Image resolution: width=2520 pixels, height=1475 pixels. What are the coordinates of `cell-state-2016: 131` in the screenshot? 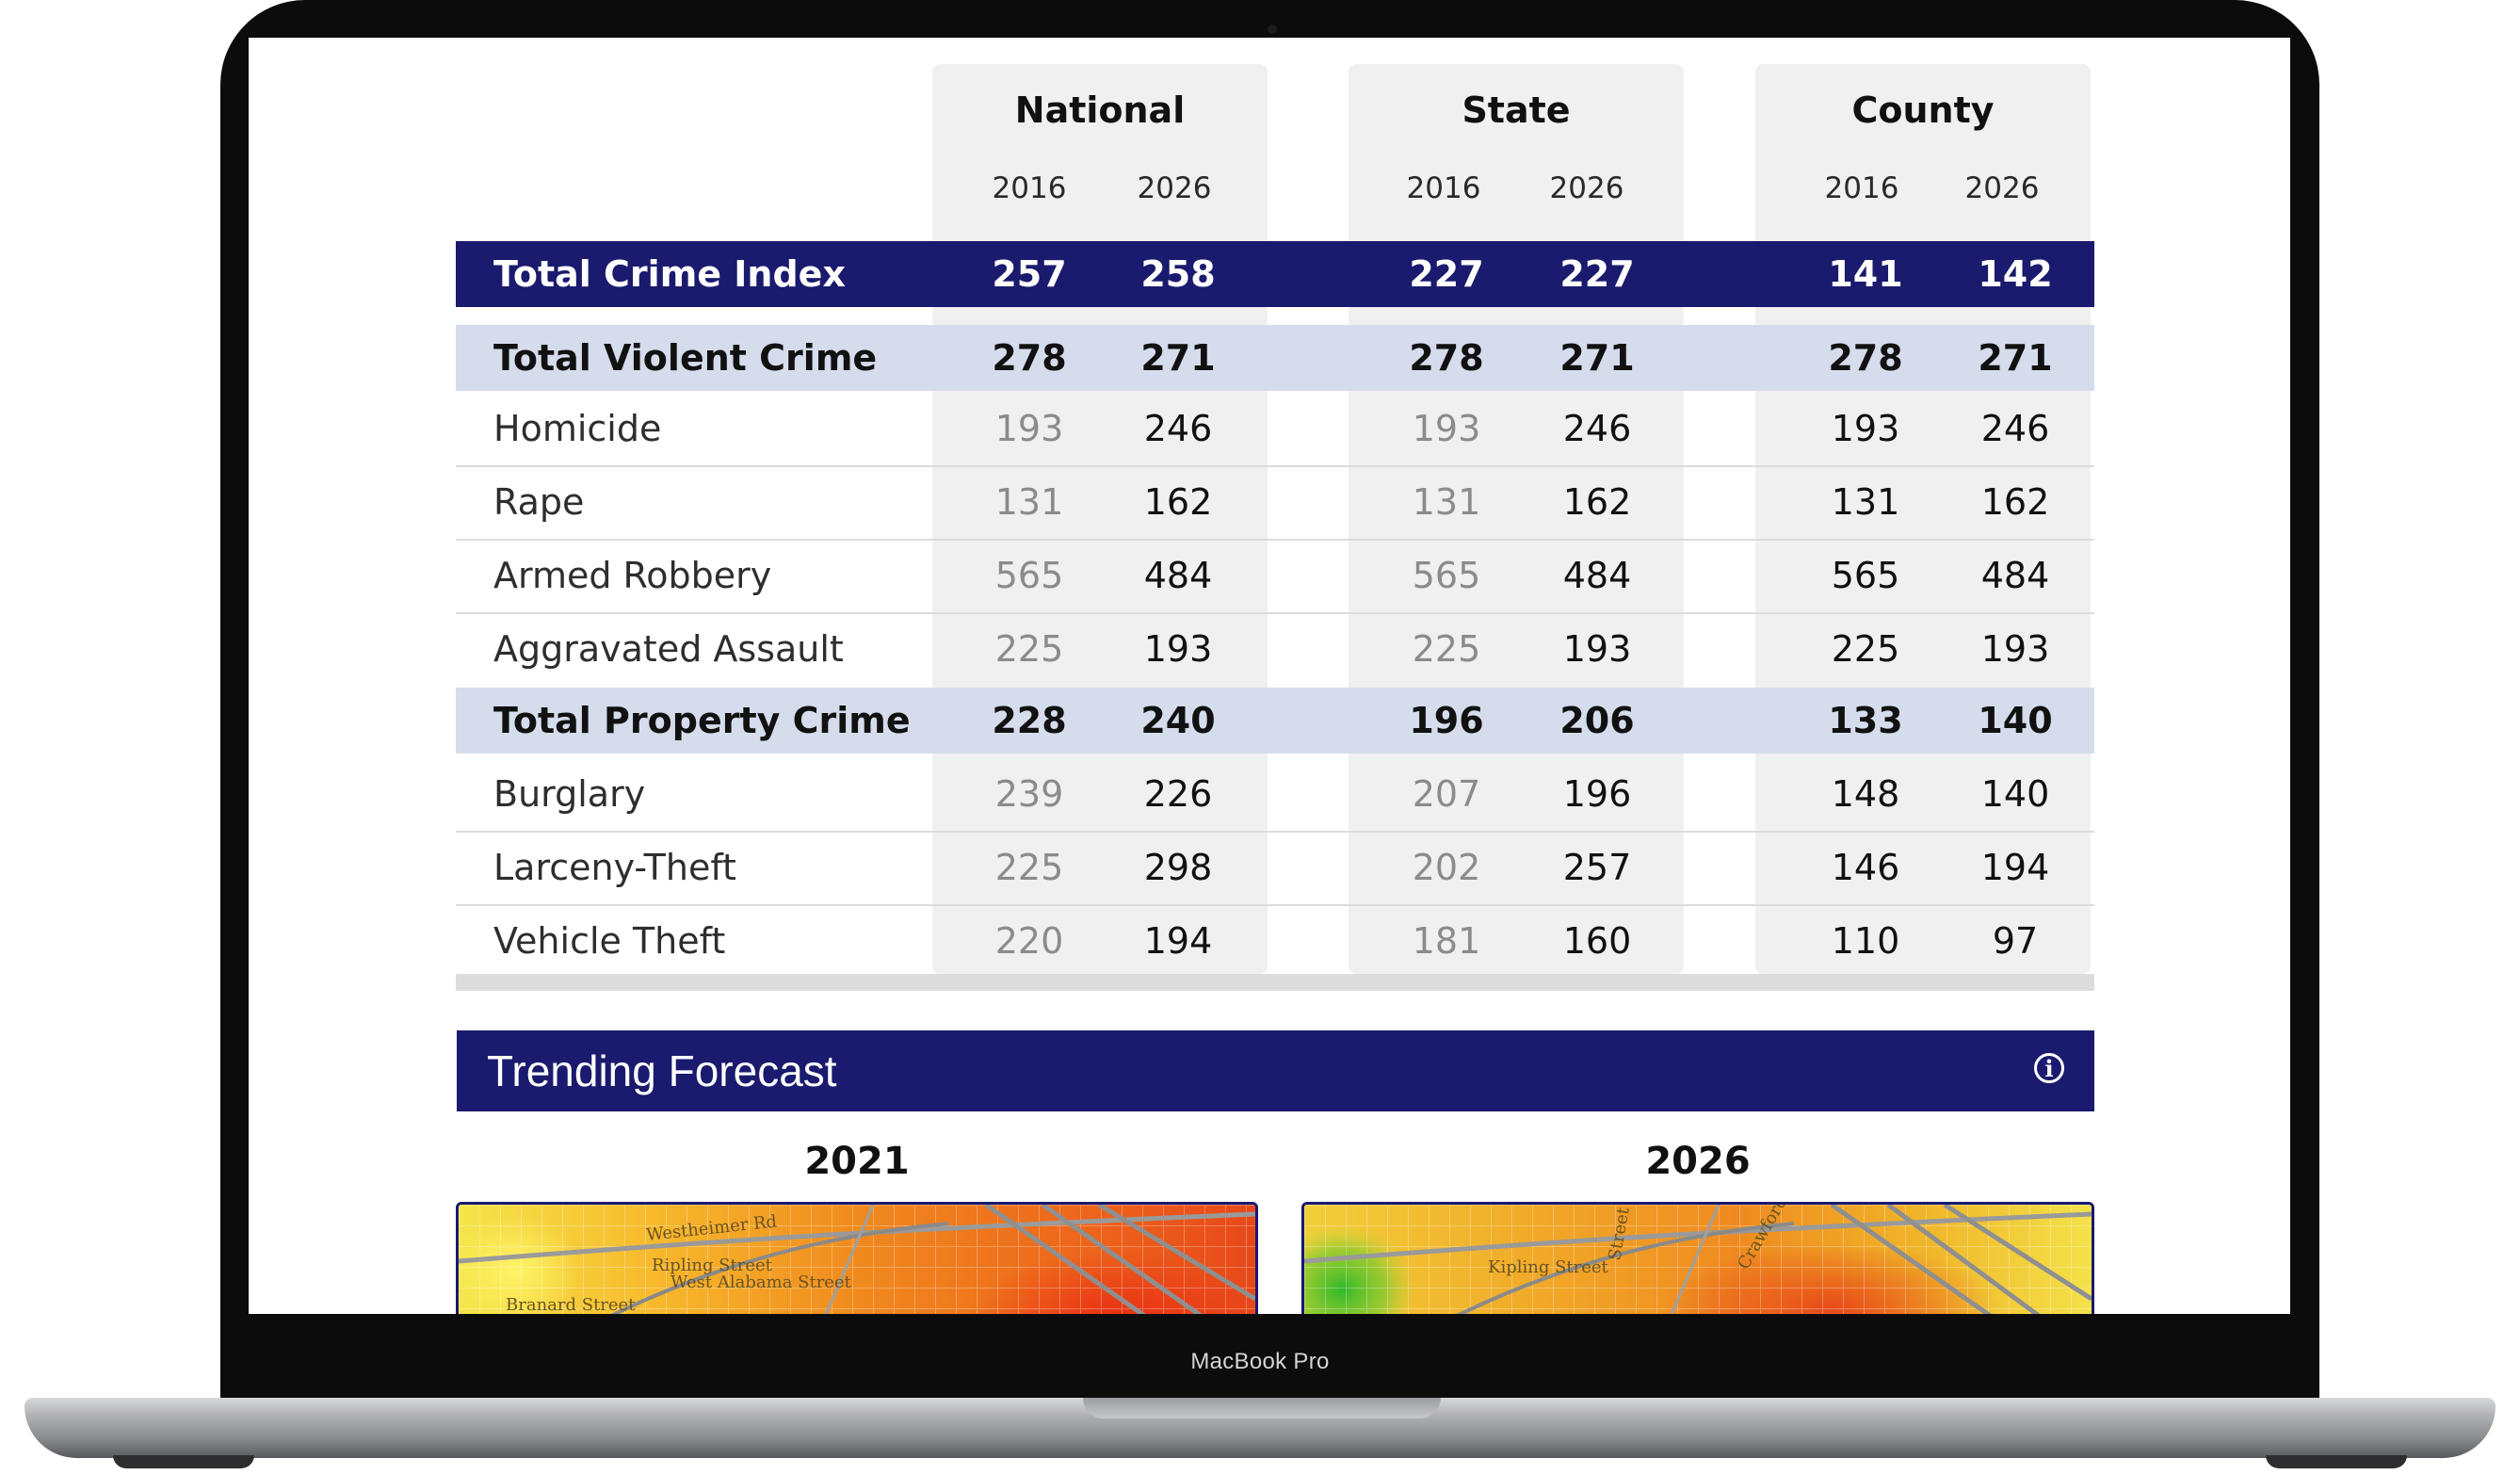 It's located at (1446, 502).